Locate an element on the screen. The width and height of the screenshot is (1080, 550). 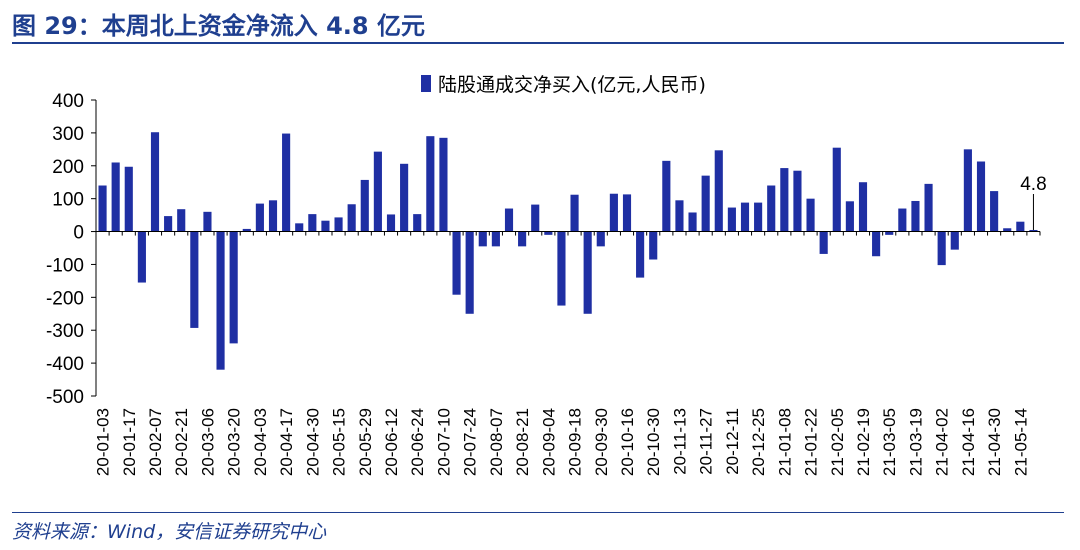
x-tick-label: 21-01-08 is located at coordinates (784, 442).